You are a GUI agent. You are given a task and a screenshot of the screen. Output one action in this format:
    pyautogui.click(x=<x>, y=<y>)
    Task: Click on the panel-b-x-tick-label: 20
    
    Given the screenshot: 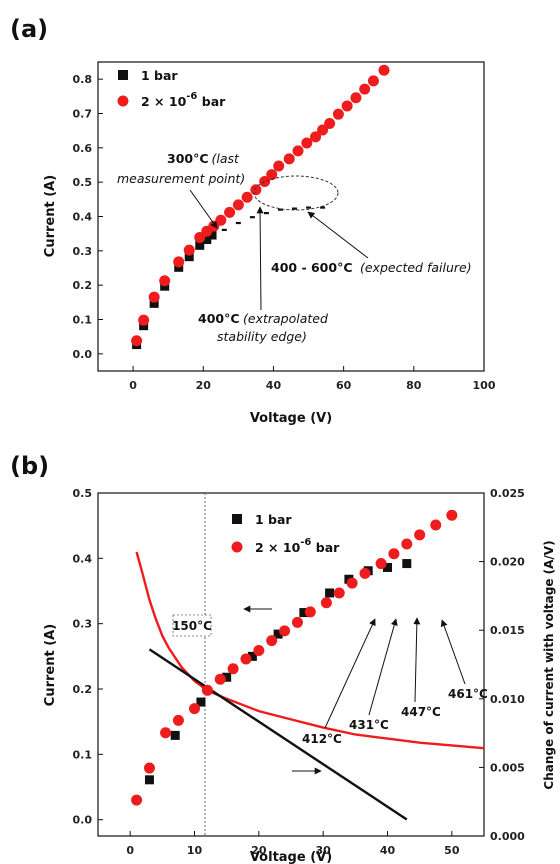 What is the action you would take?
    pyautogui.click(x=259, y=850)
    